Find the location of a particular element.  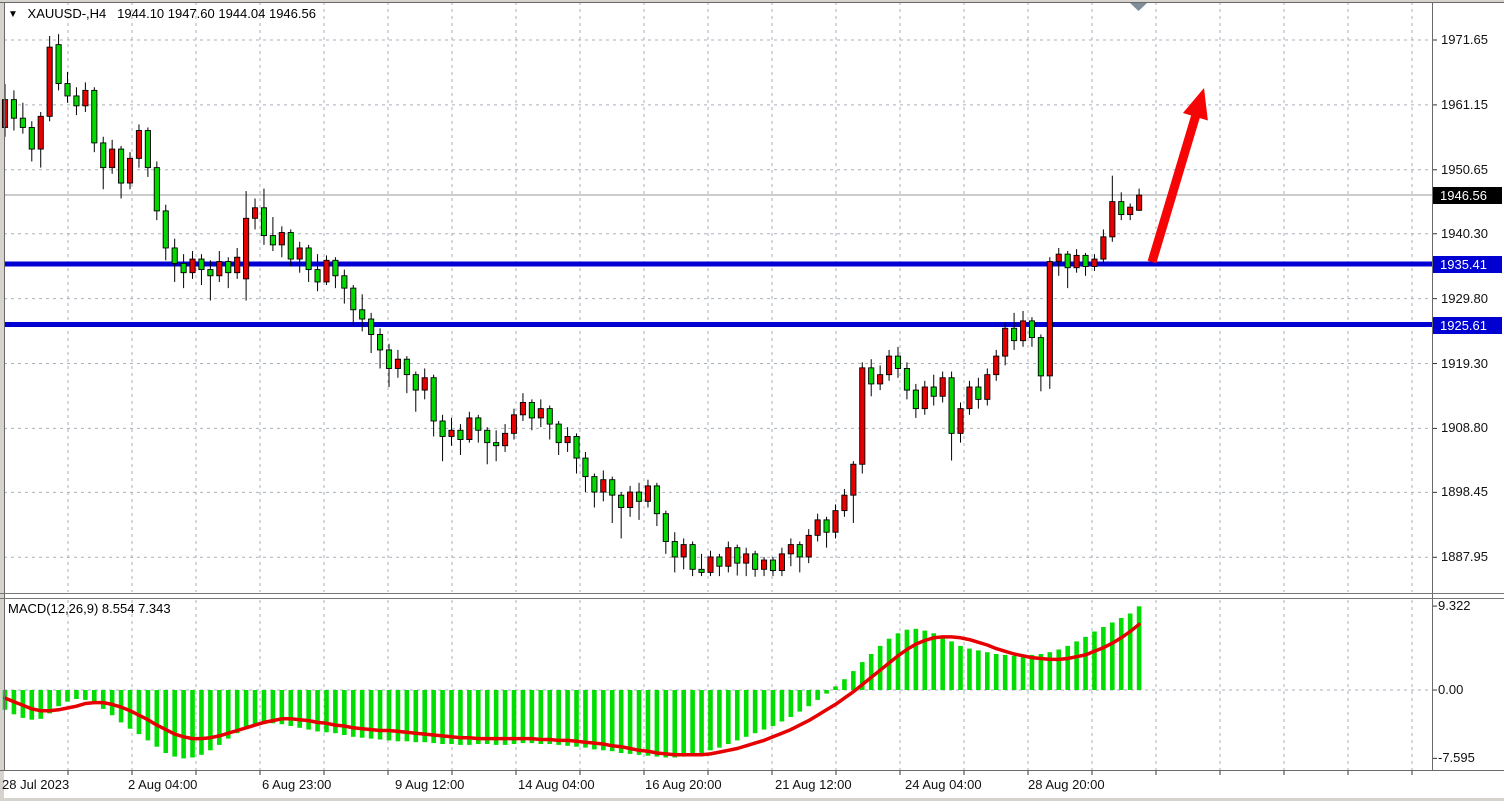

price-tick-label: 1887.95 is located at coordinates (1464, 557).